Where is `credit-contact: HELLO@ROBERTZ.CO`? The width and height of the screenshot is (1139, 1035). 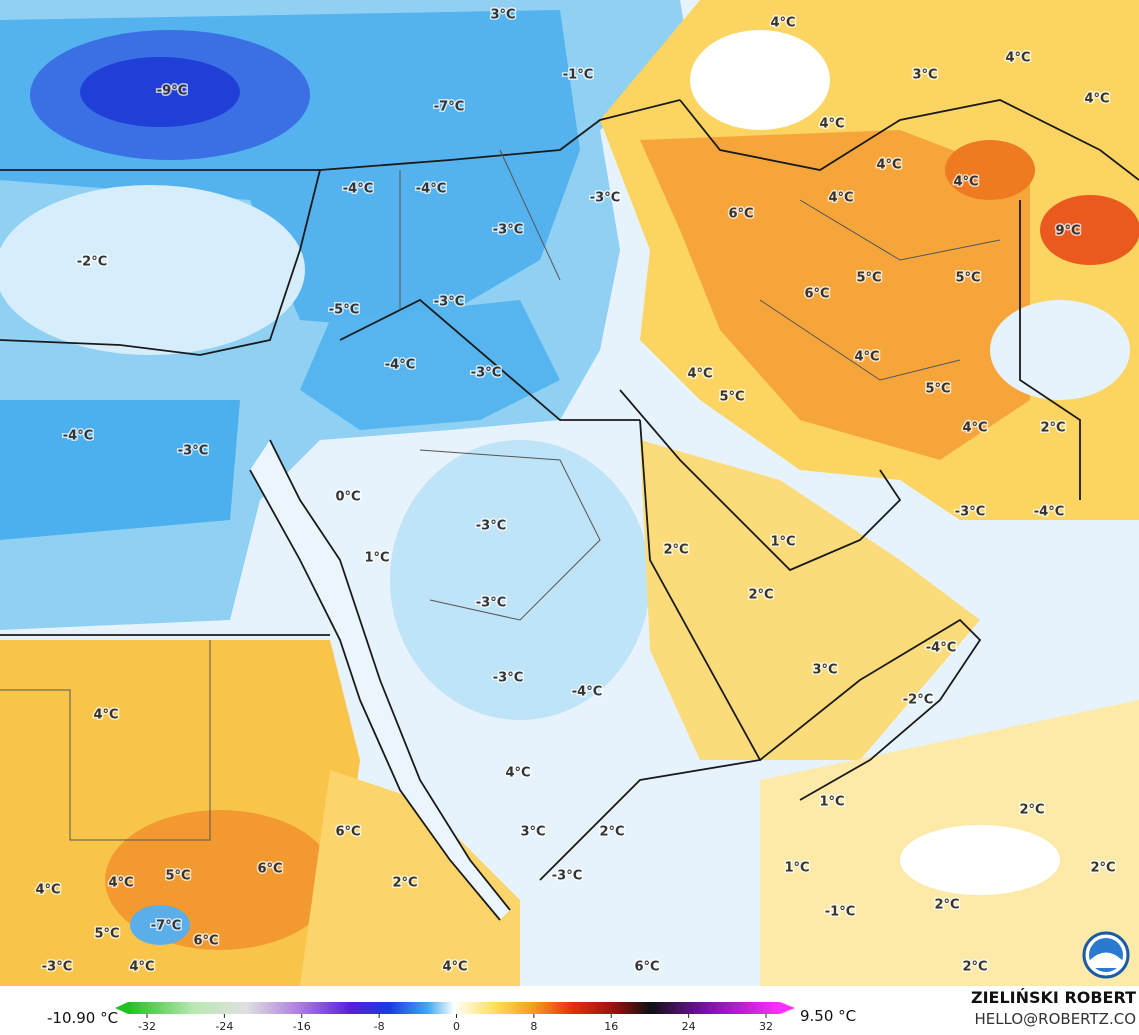 credit-contact: HELLO@ROBERTZ.CO is located at coordinates (1055, 1019).